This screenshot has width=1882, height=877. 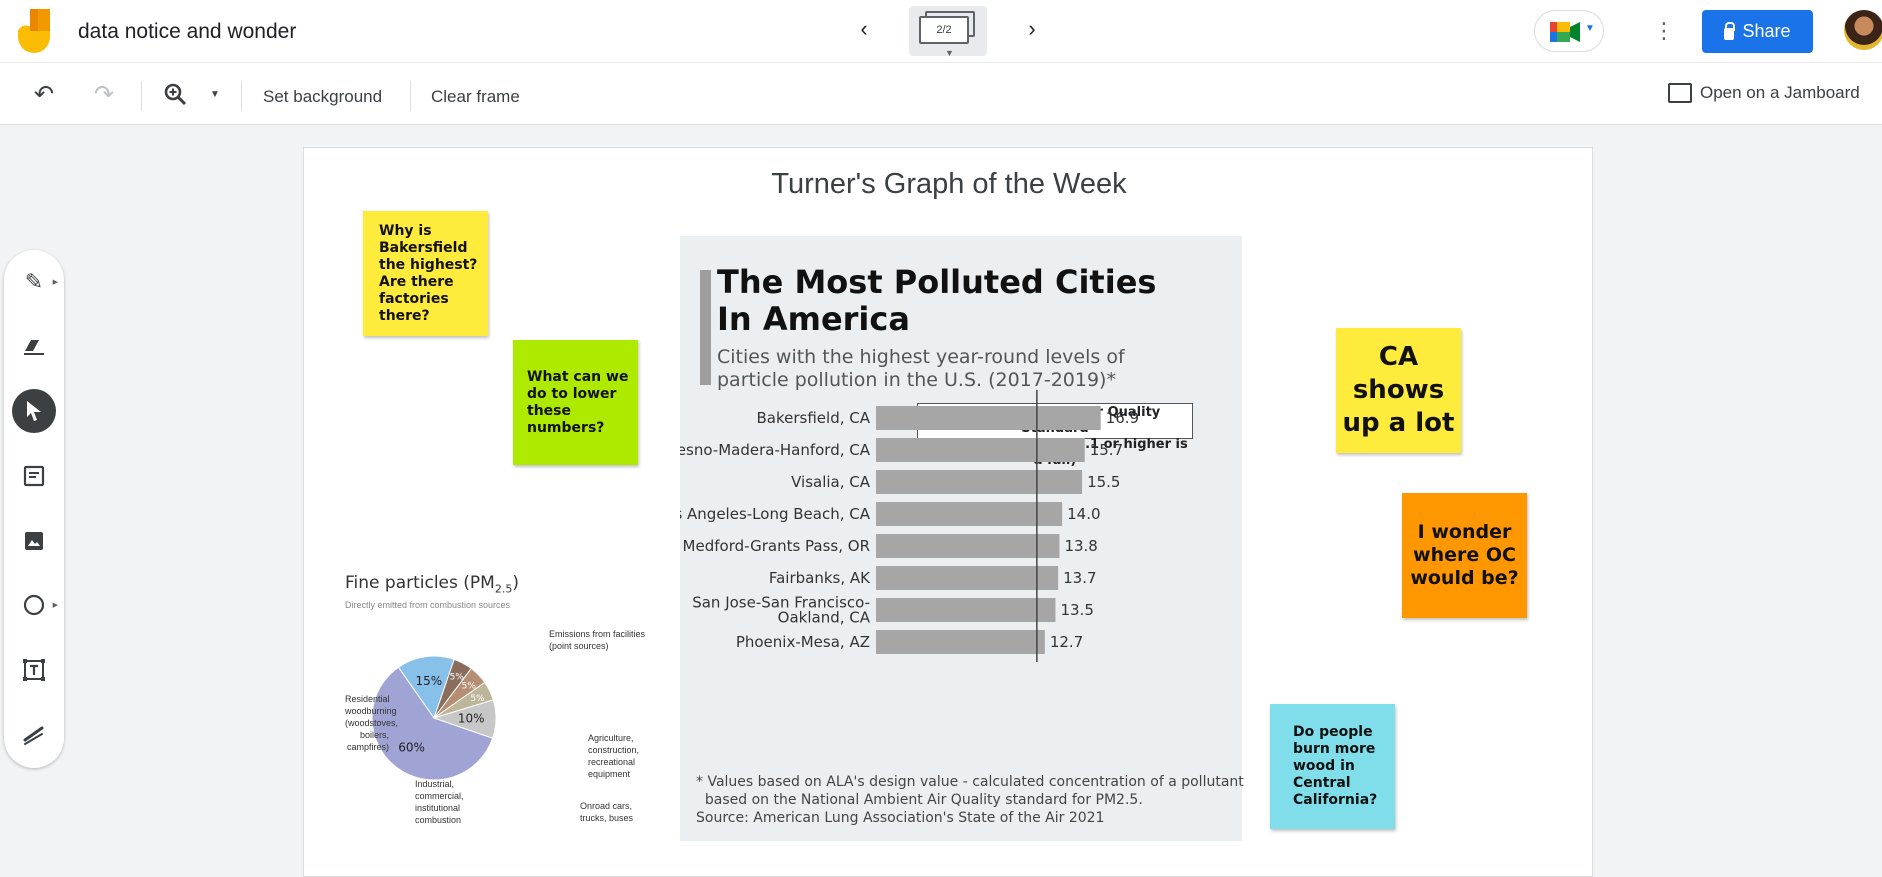 What do you see at coordinates (1334, 749) in the screenshot?
I see `sticky-note-line: burn more` at bounding box center [1334, 749].